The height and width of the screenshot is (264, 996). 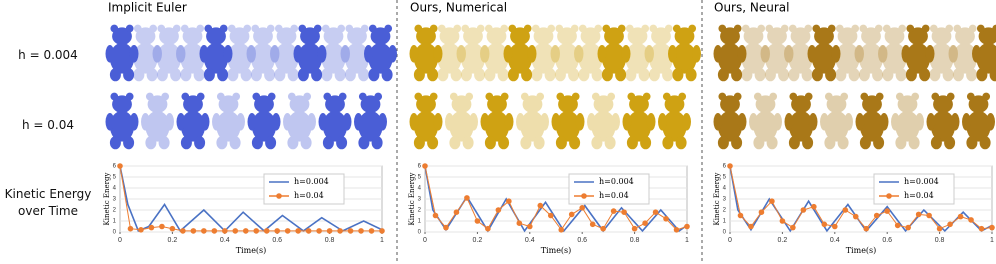 I want to click on y-tick-label: 1, so click(x=725, y=222).